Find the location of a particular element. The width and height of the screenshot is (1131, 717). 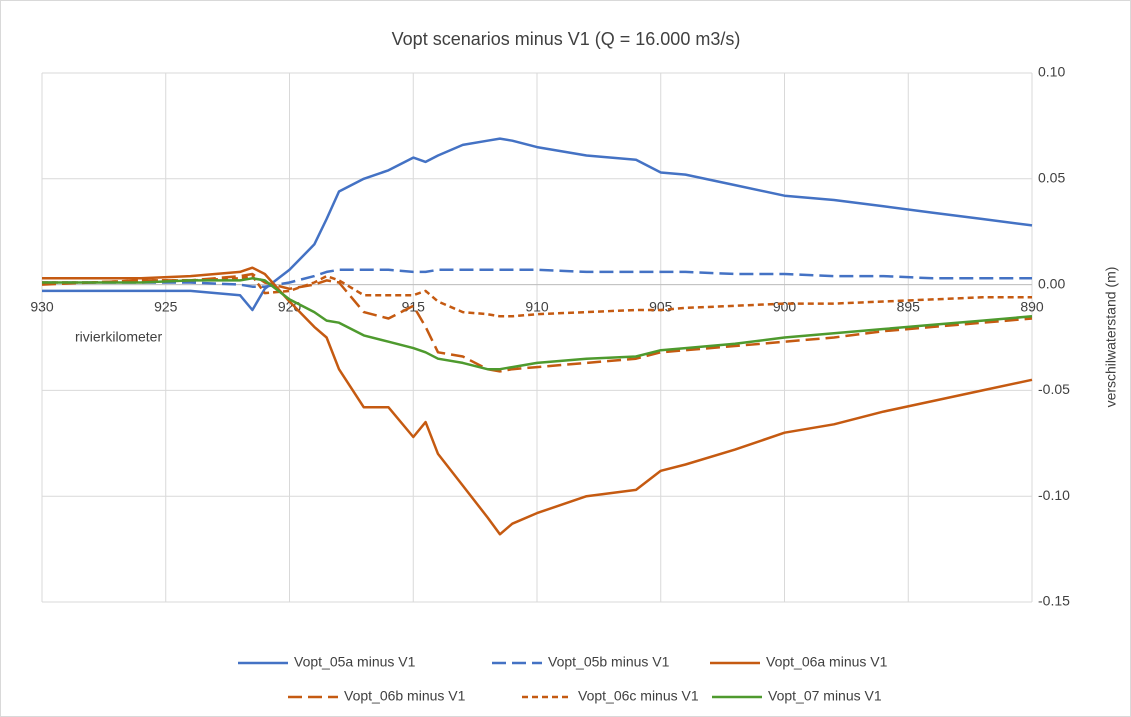

y-axis-label: verschilwaterstand (m) is located at coordinates (1111, 337).